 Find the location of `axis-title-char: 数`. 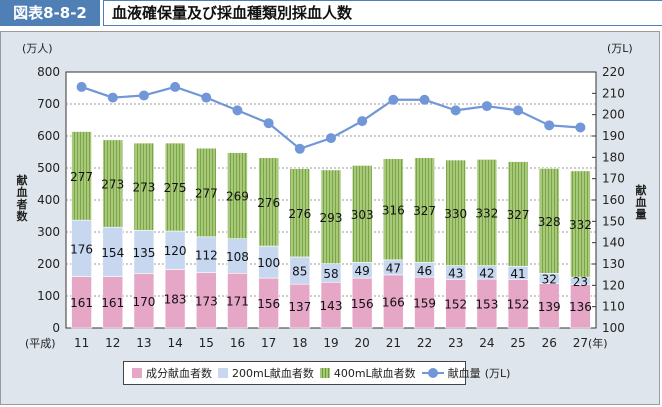

axis-title-char: 数 is located at coordinates (23, 216).